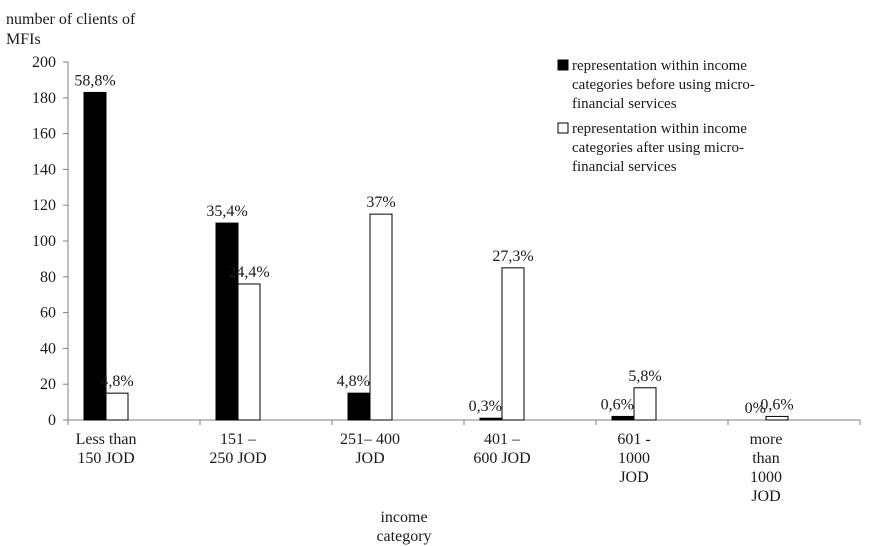 The image size is (872, 546). What do you see at coordinates (248, 272) in the screenshot?
I see `data-label-after: 24,4%` at bounding box center [248, 272].